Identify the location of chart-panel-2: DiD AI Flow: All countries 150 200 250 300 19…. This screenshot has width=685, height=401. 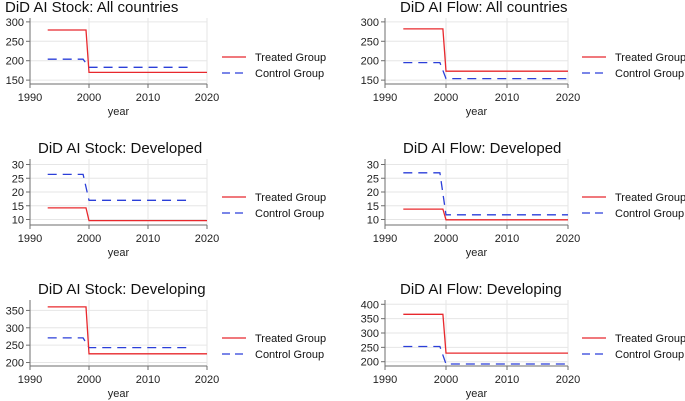
(523, 59).